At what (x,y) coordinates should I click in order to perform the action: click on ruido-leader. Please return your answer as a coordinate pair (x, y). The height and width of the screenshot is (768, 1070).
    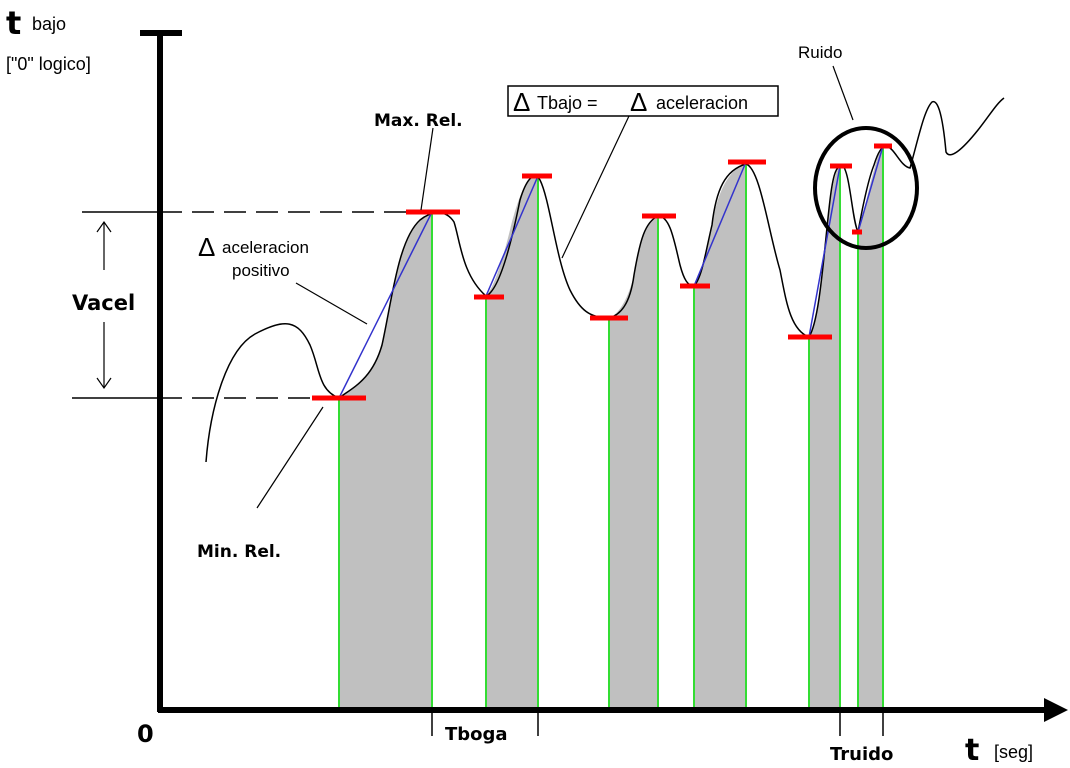
    Looking at the image, I should click on (843, 93).